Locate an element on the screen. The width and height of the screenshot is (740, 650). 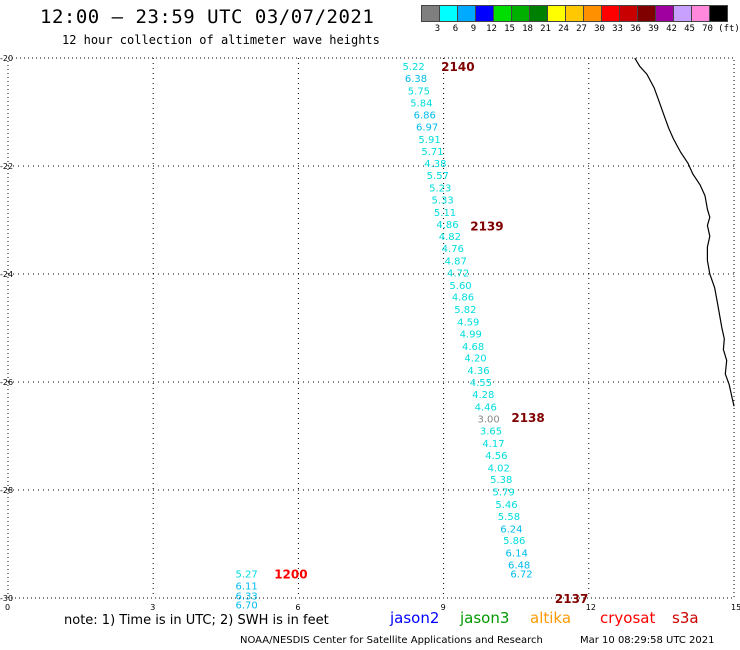
wave-height-value: 6.11 is located at coordinates (246, 587).